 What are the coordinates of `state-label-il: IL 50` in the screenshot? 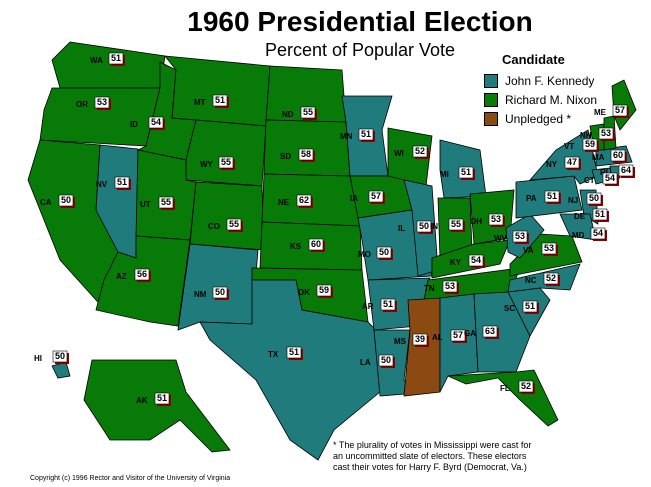 It's located at (415, 227).